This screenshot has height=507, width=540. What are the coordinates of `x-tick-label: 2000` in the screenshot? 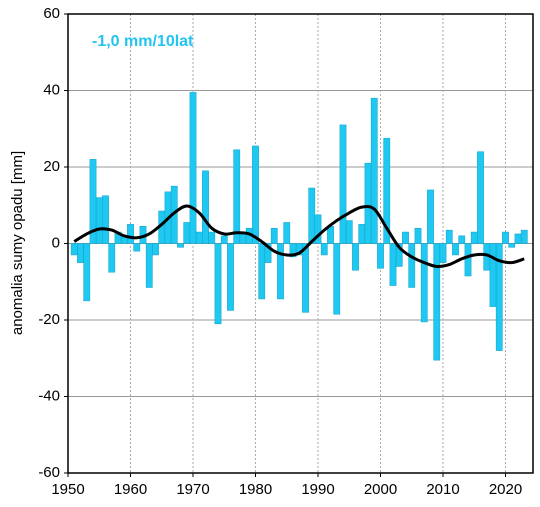 It's located at (380, 489).